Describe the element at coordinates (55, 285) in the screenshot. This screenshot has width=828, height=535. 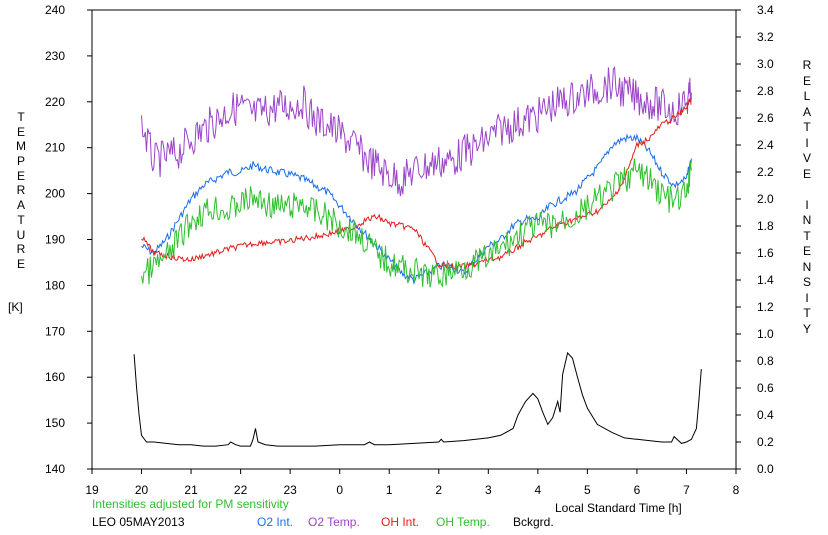
I see `y-left-tick-label: 180` at that location.